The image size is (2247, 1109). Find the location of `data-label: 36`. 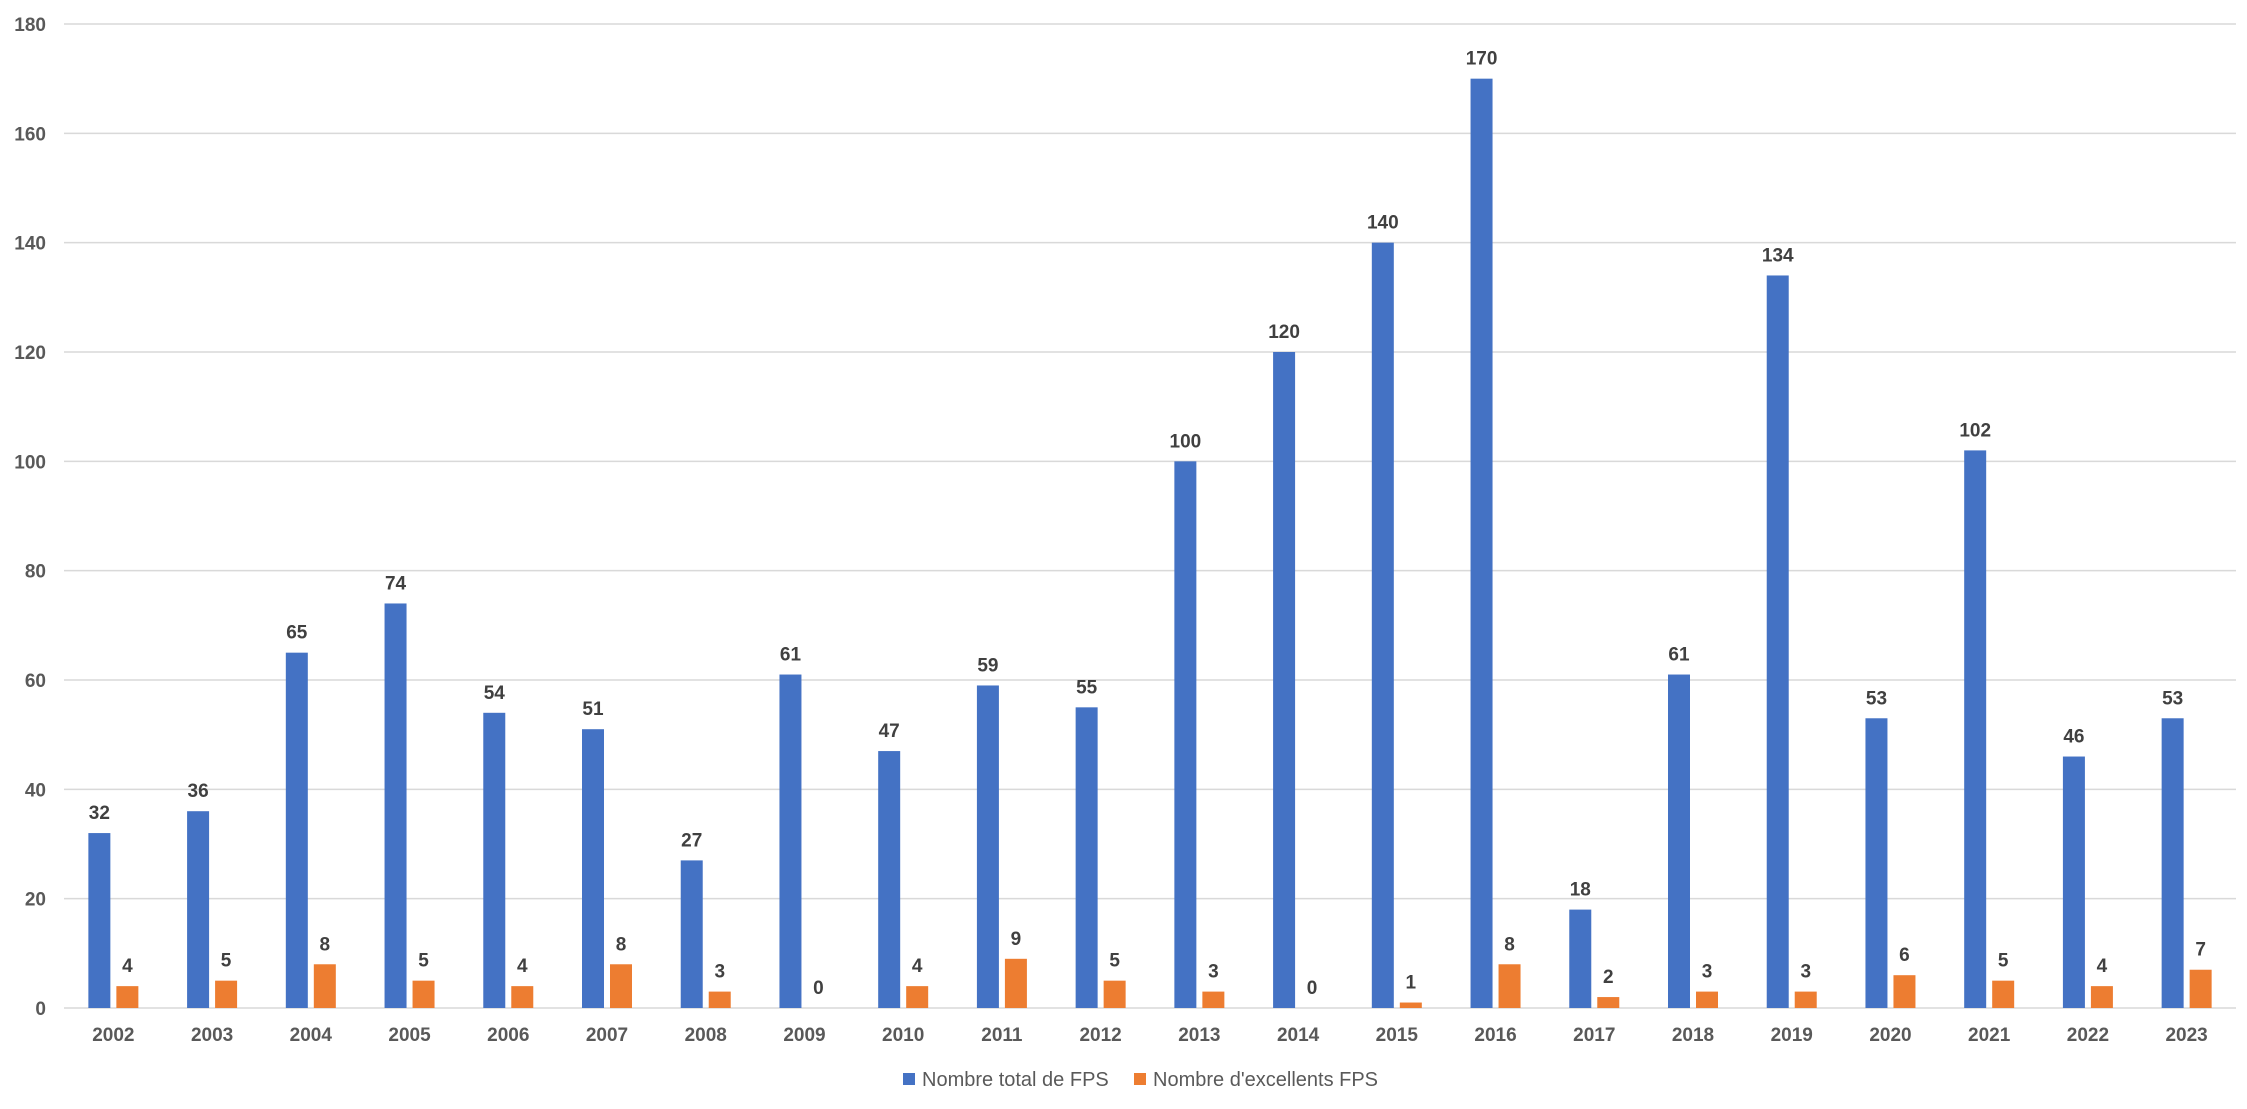

data-label: 36 is located at coordinates (198, 791).